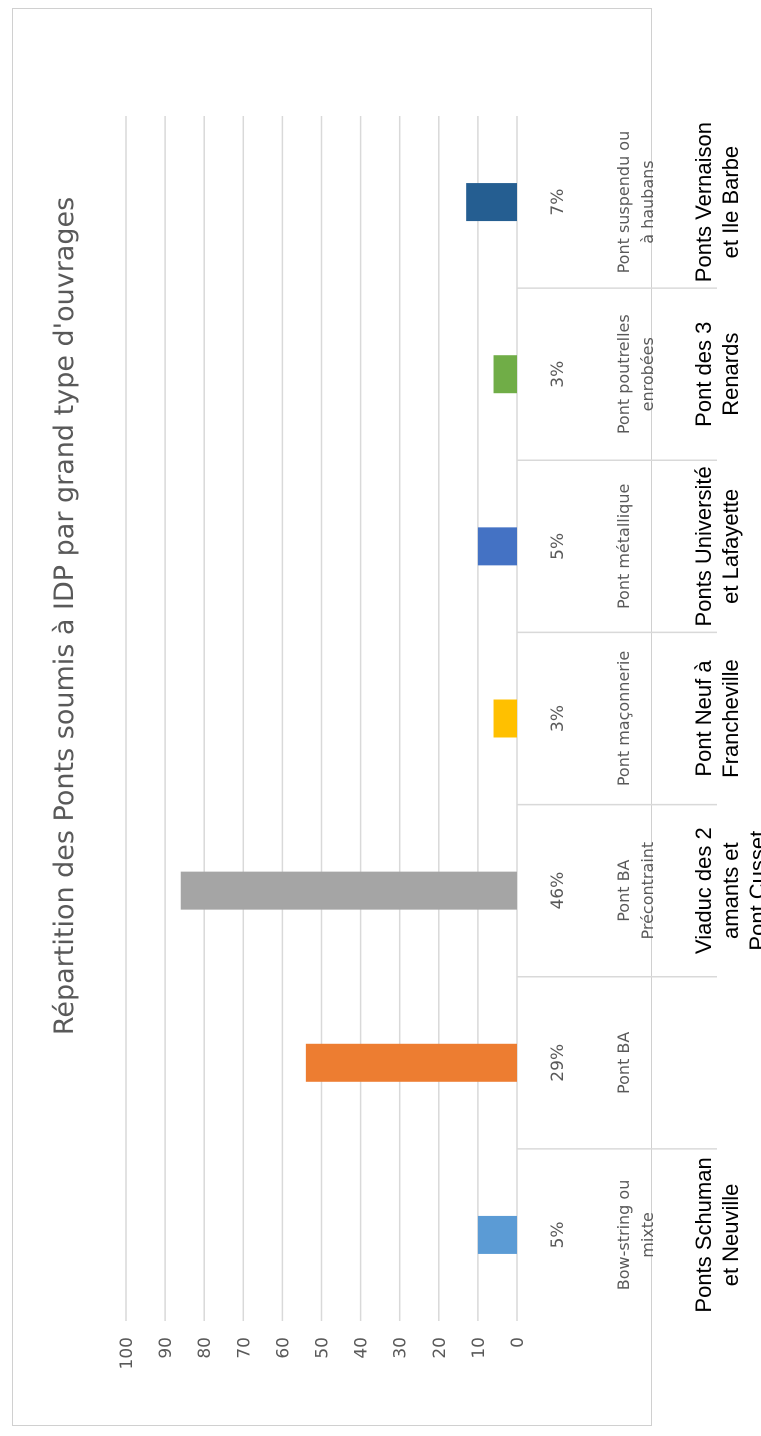 The width and height of the screenshot is (761, 1436). I want to click on bridge-annotation: Ponts Schuman, so click(703, 1234).